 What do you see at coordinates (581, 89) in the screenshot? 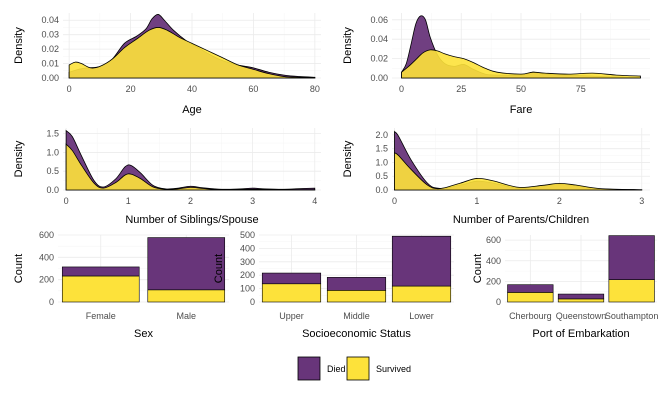
I see `x-tick-label: 75` at bounding box center [581, 89].